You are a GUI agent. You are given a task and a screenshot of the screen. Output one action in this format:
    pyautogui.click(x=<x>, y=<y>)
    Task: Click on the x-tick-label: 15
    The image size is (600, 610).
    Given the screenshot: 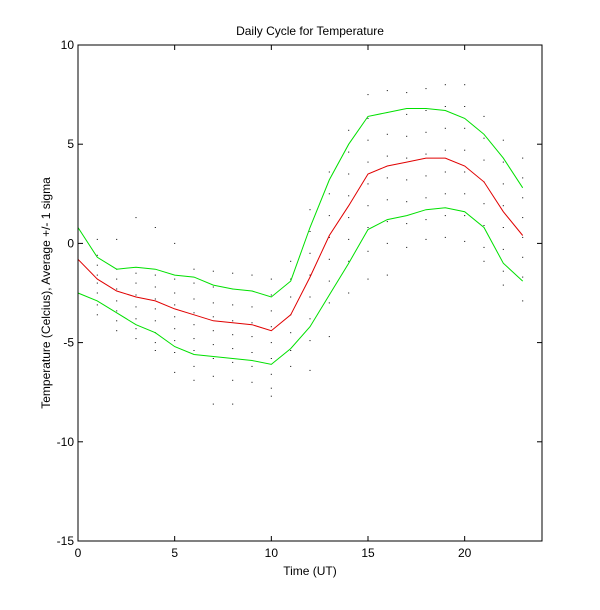 What is the action you would take?
    pyautogui.click(x=368, y=553)
    